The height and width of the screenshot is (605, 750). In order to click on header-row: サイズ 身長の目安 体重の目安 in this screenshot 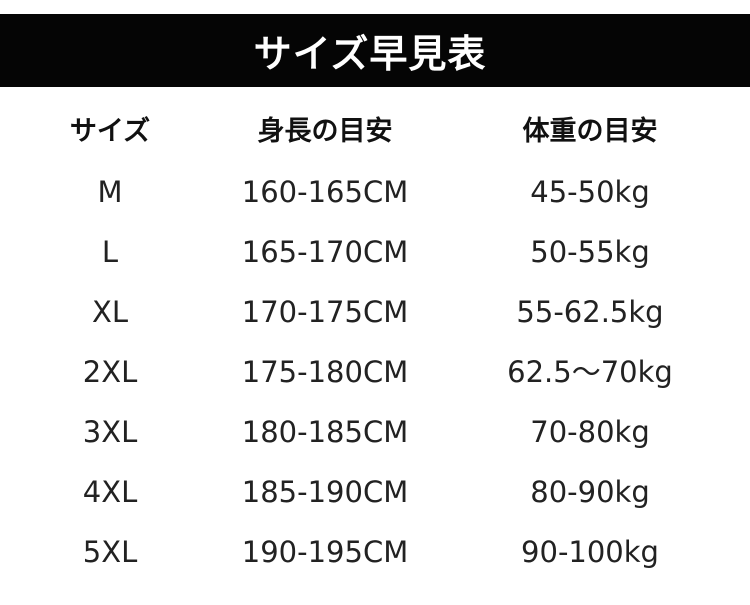, I will do `click(375, 132)`.